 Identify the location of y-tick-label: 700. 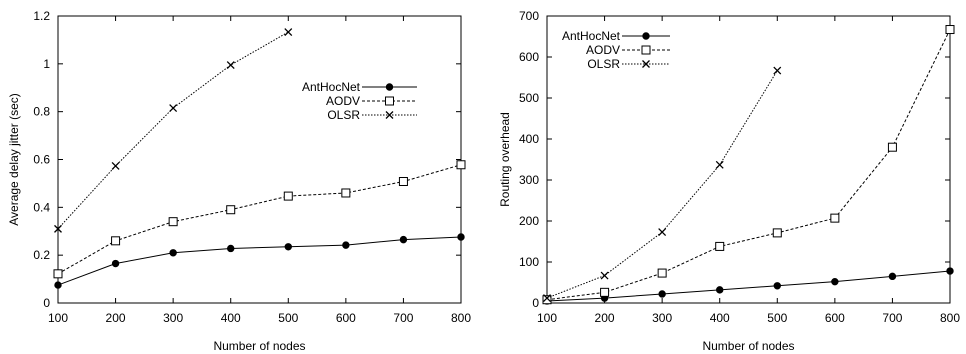
(529, 16).